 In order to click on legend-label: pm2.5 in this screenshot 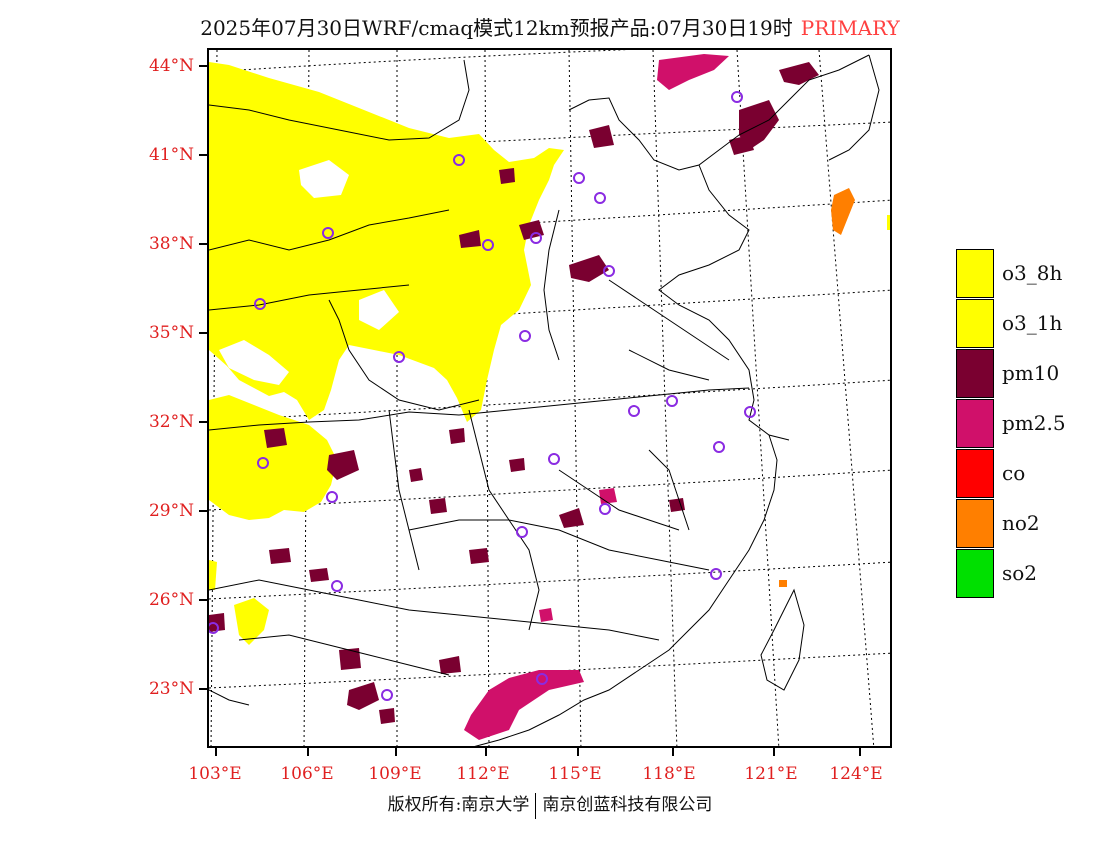, I will do `click(1034, 423)`.